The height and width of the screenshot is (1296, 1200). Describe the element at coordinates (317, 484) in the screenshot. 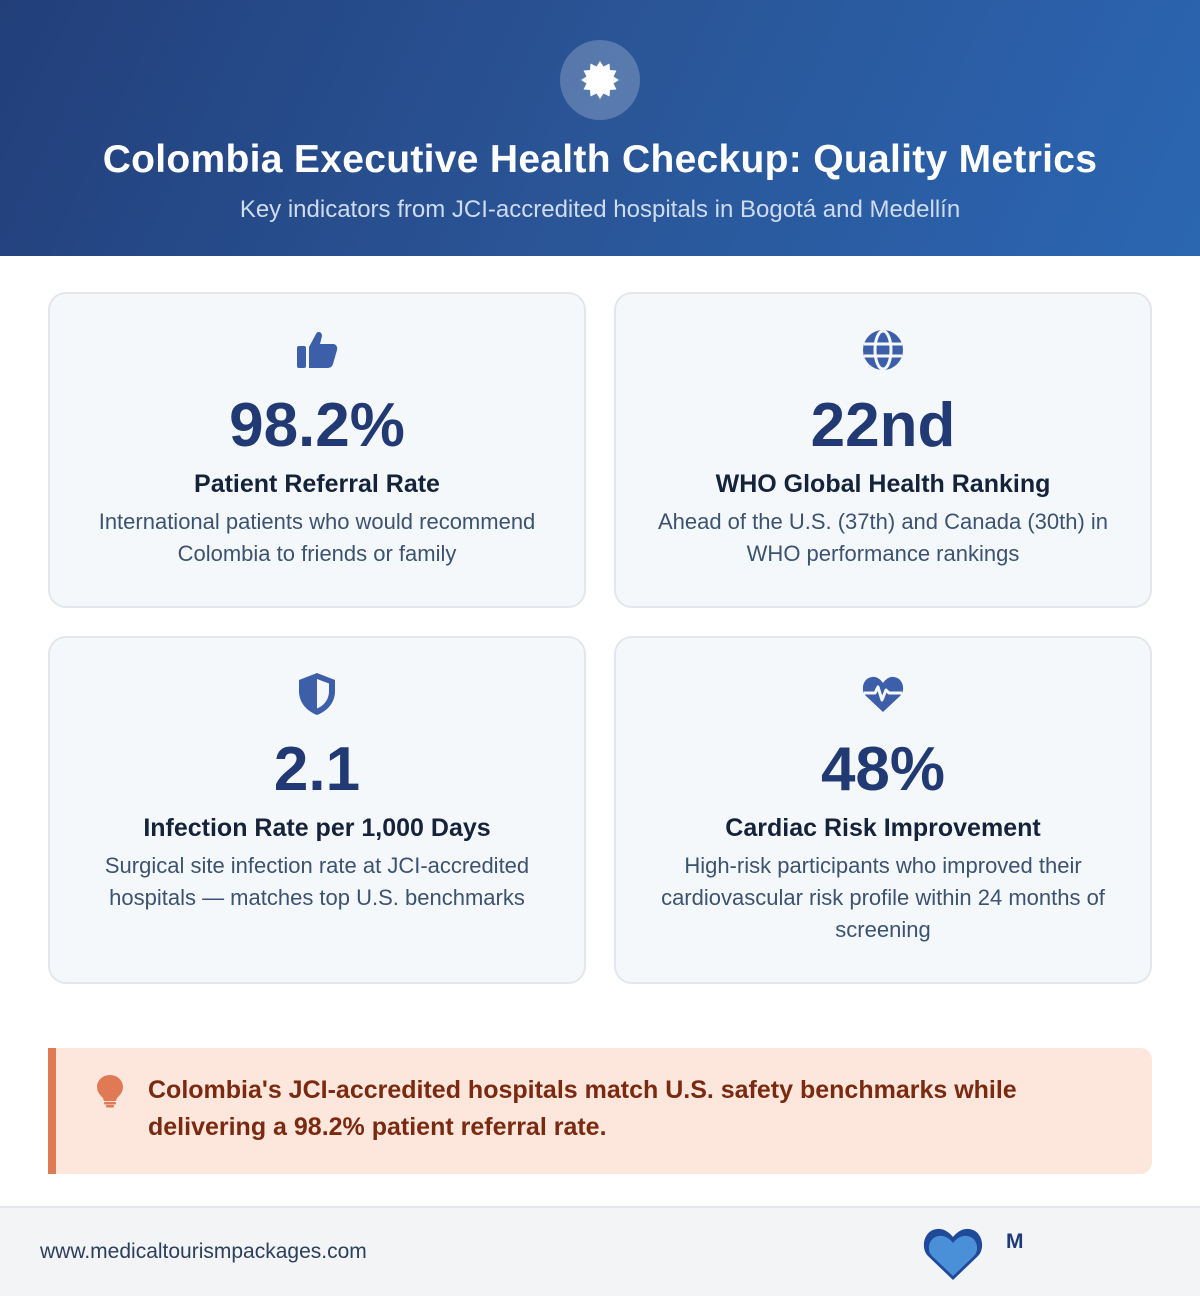

I see `metric-label: Patient Referral Rate` at that location.